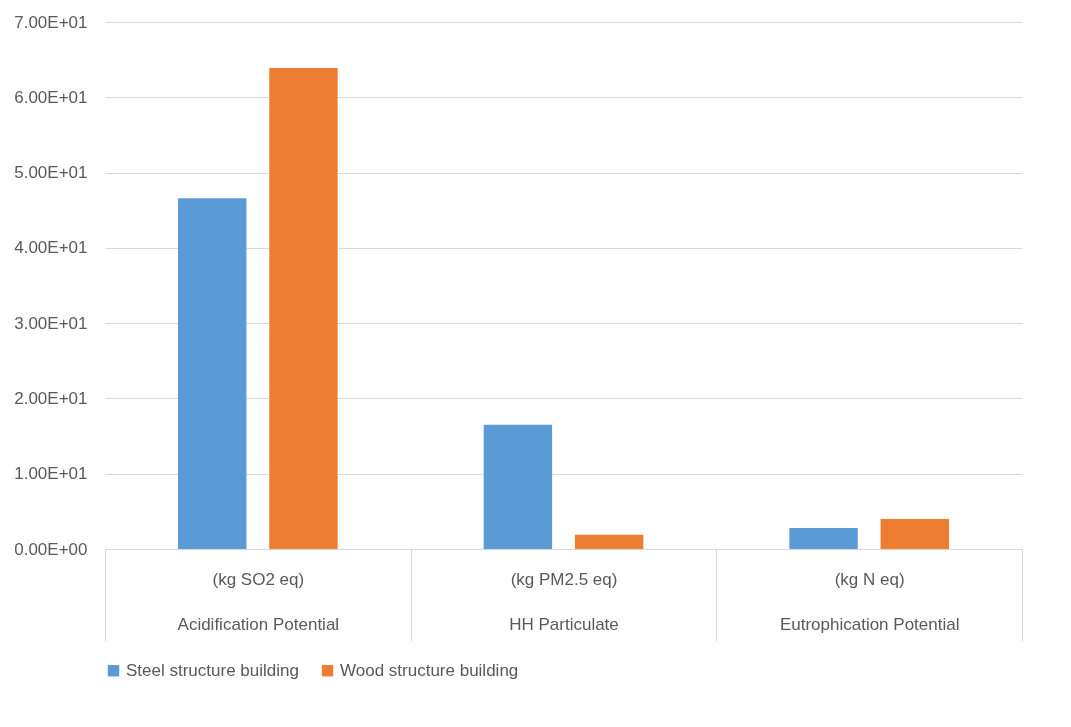  What do you see at coordinates (564, 601) in the screenshot?
I see `category-label: (kg PM2.5 eq) HH Particulate` at bounding box center [564, 601].